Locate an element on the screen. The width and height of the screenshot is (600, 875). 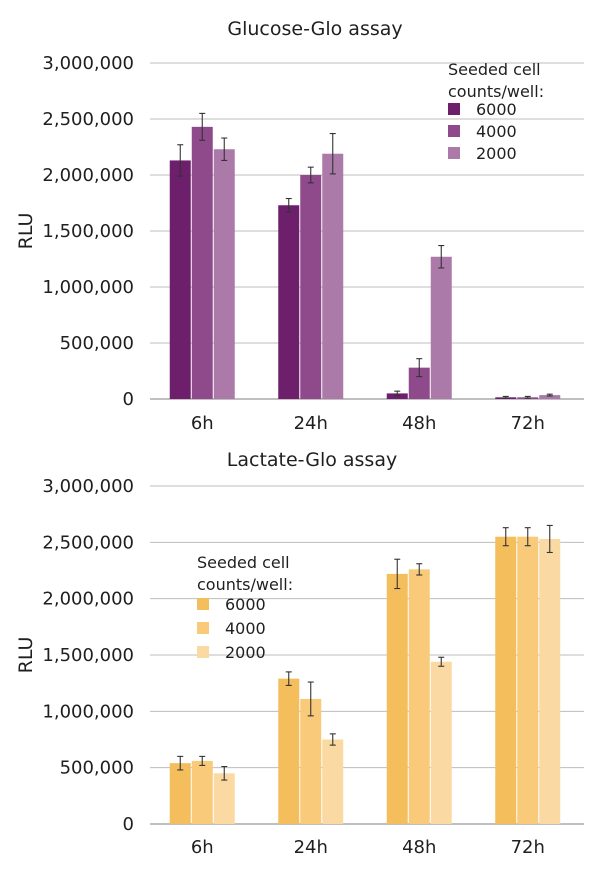
bar-6000-72h is located at coordinates (506, 680).